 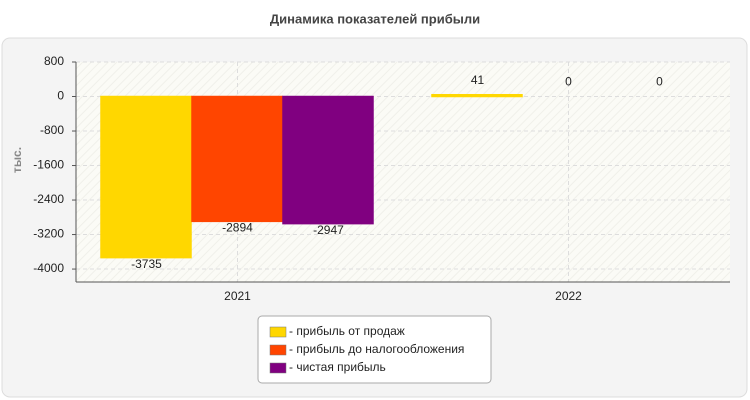 What do you see at coordinates (54, 61) in the screenshot?
I see `y-tick-label: 800` at bounding box center [54, 61].